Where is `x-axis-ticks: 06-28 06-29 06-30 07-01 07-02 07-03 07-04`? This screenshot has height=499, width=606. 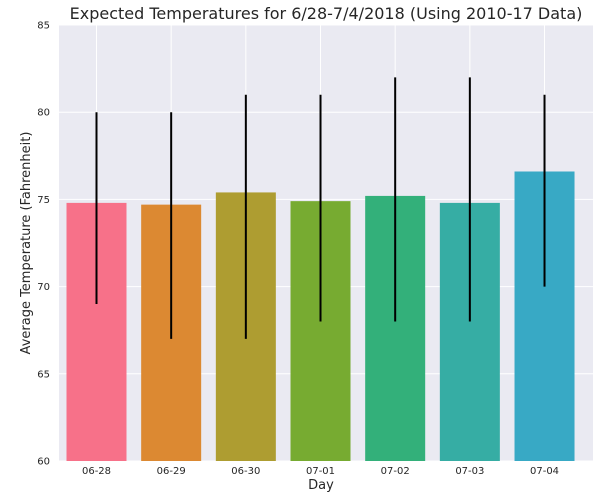
x-axis-ticks: 06-28 06-29 06-30 07-01 07-02 07-03 07-04 is located at coordinates (320, 471).